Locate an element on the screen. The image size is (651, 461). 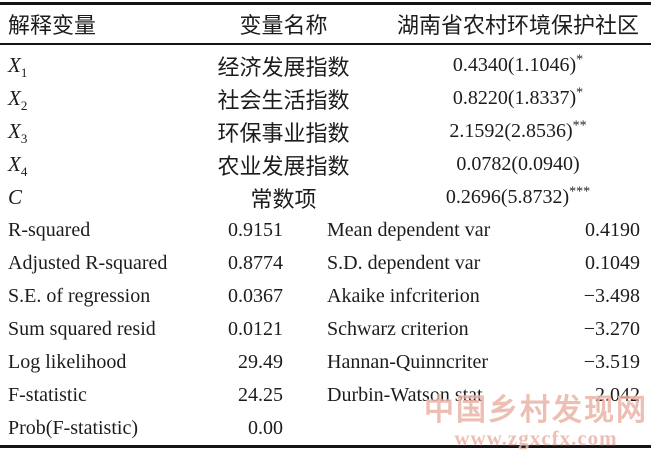
stat-label: S.D. dependent var is located at coordinates (404, 263).